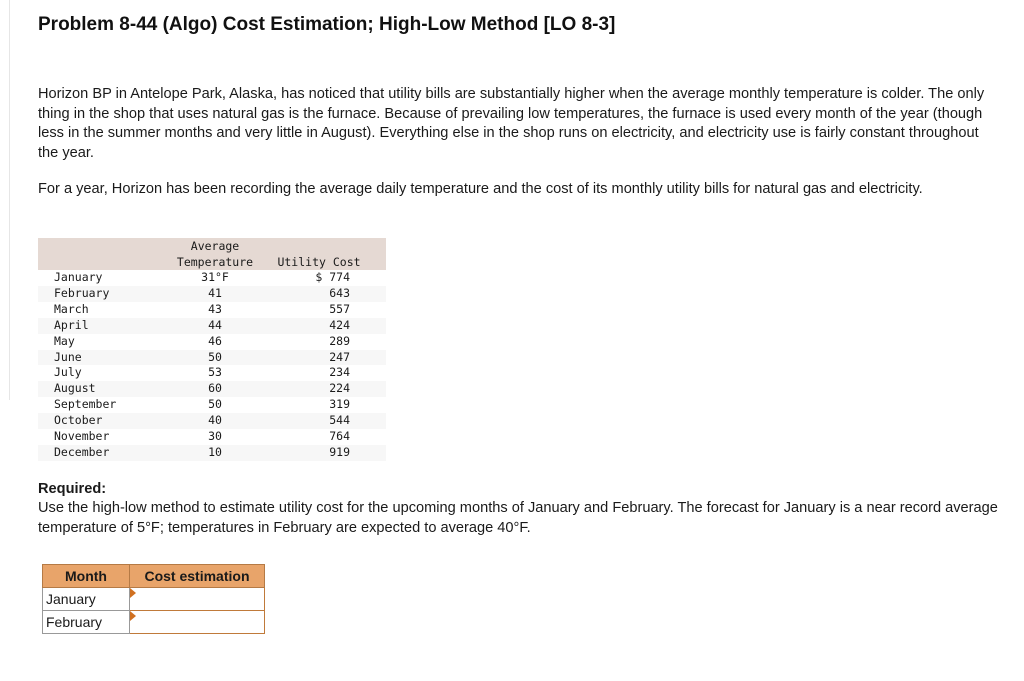 This screenshot has height=681, width=1024. I want to click on month-cell: September, so click(85, 404).